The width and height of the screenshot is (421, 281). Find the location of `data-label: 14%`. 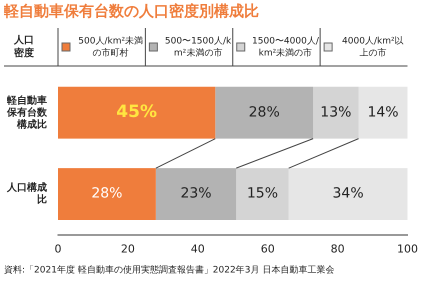

data-label: 14% is located at coordinates (383, 112).